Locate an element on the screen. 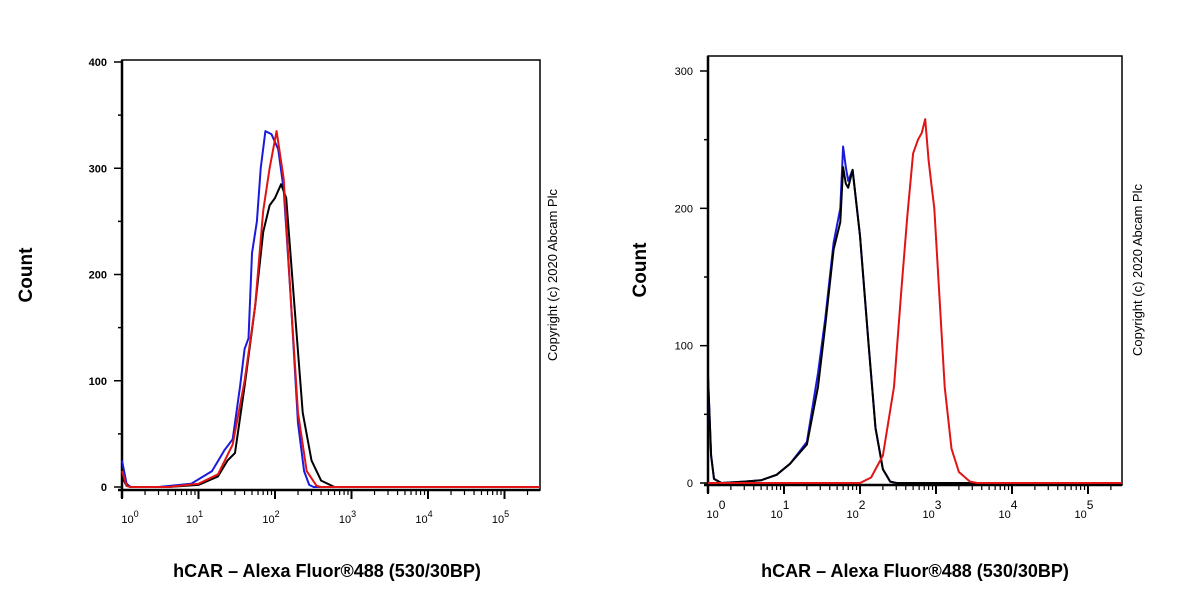  y-tick-label: 400 is located at coordinates (98, 63).